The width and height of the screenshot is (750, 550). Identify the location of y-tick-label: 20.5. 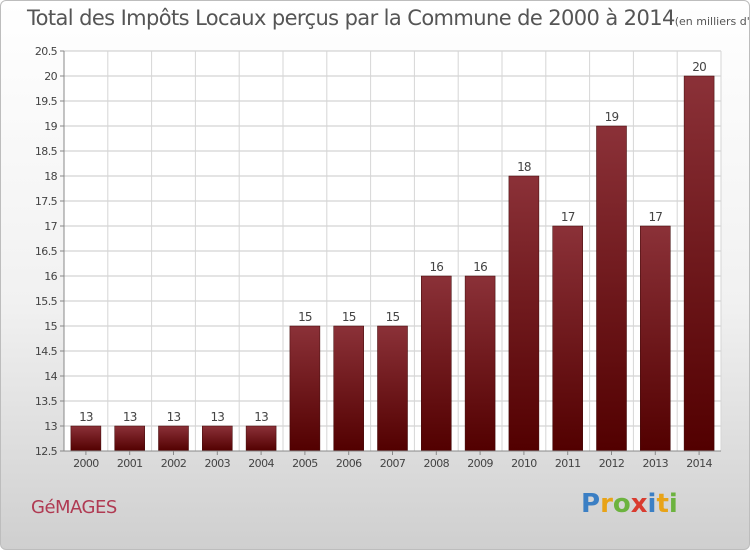
(46, 51).